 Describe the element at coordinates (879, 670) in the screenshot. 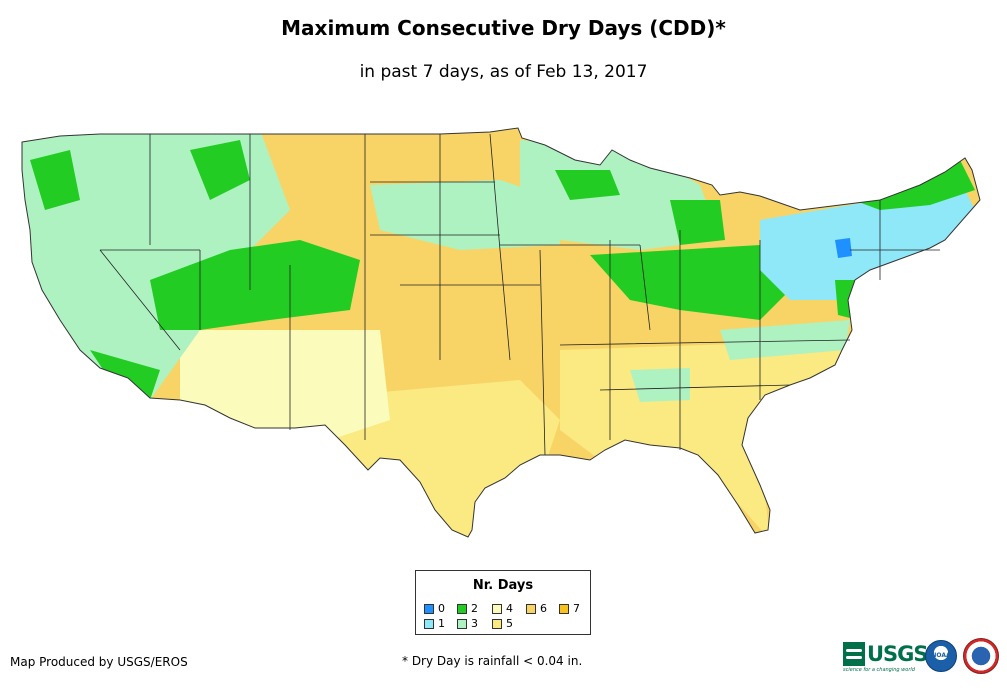

I see `usgs-tagline: science for a changing world` at that location.